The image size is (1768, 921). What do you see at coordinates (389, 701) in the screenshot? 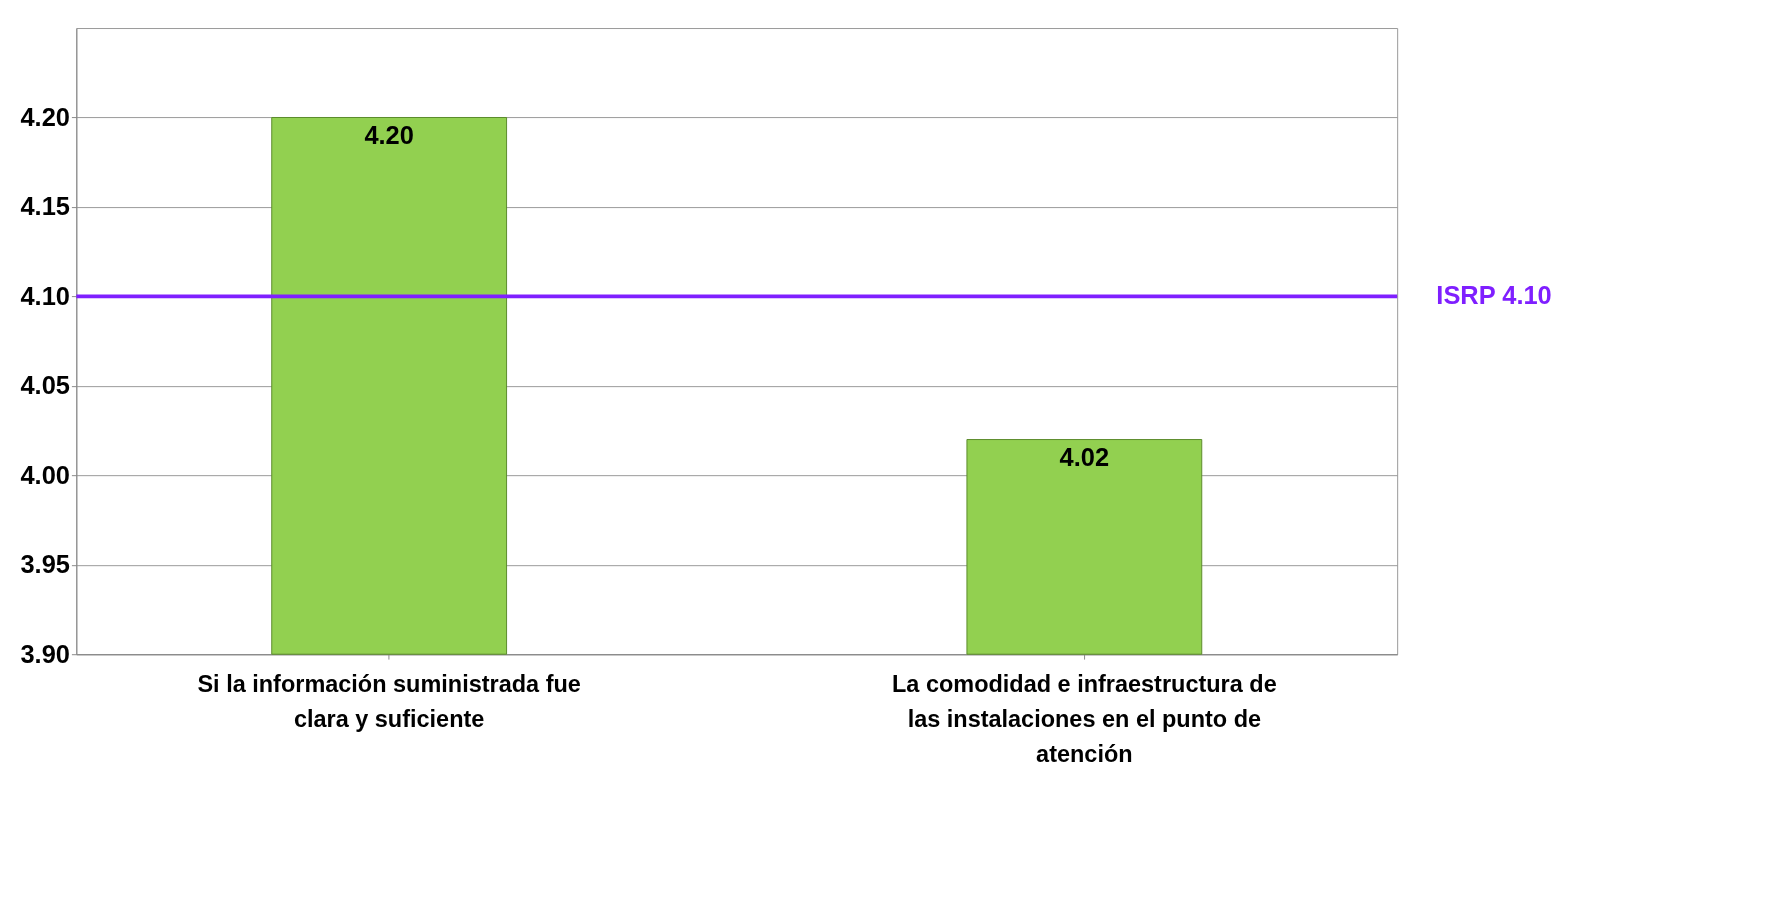
I see `x-tick-label: Si la información suministrada fue clara y suficiente` at bounding box center [389, 701].